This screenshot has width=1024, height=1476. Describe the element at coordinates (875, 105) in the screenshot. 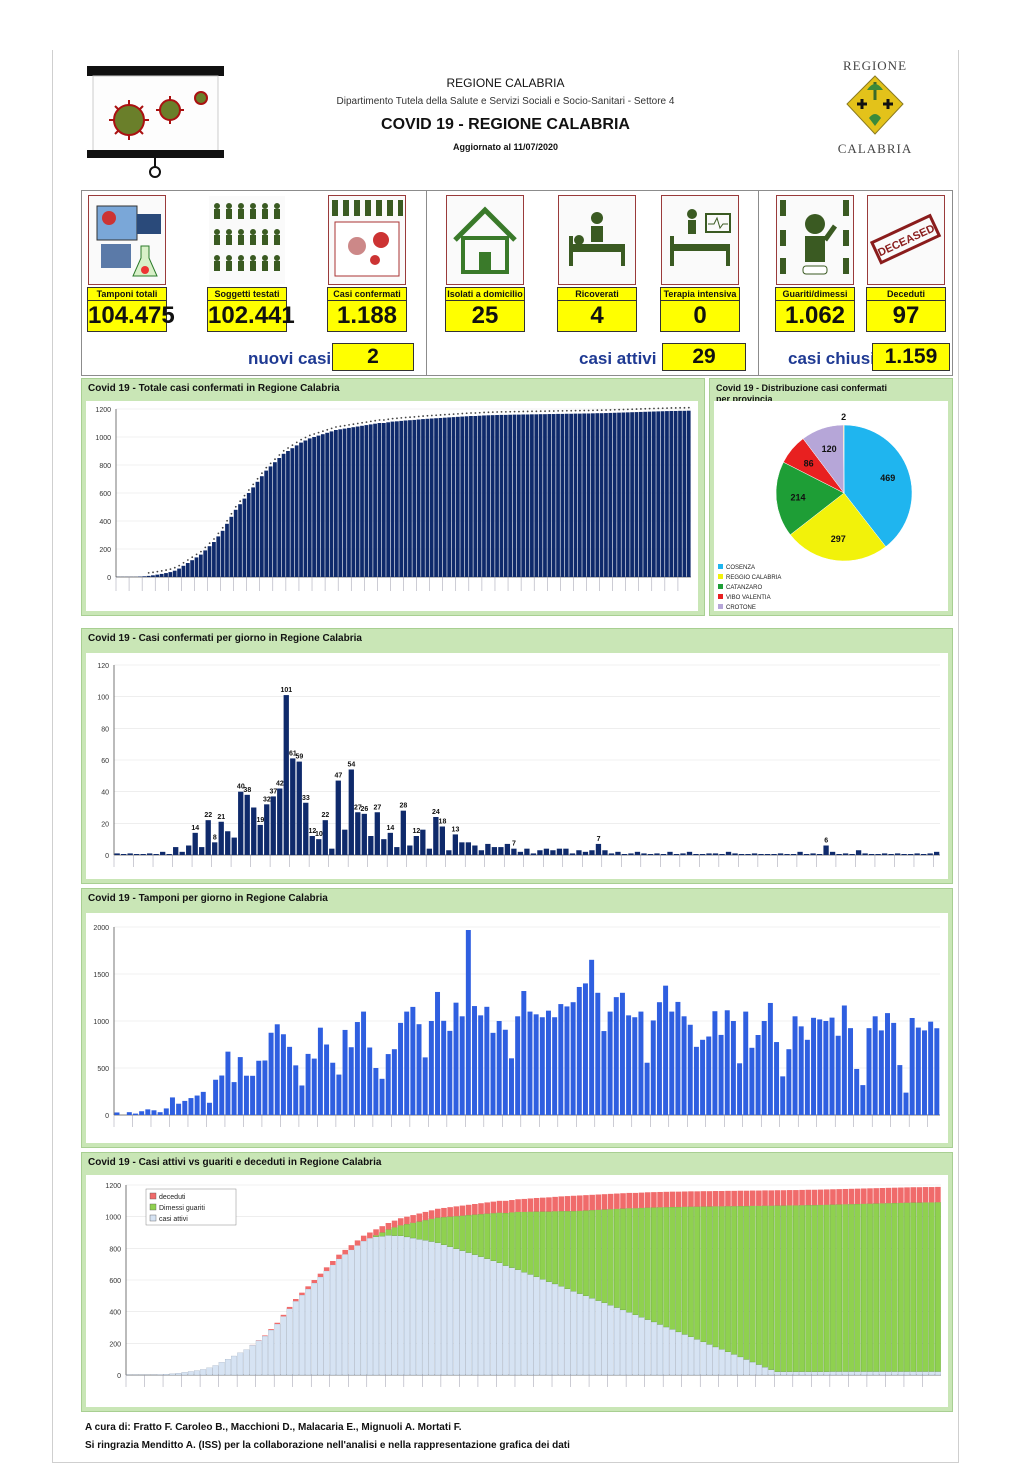

I see `coat-of-arms-icon` at that location.